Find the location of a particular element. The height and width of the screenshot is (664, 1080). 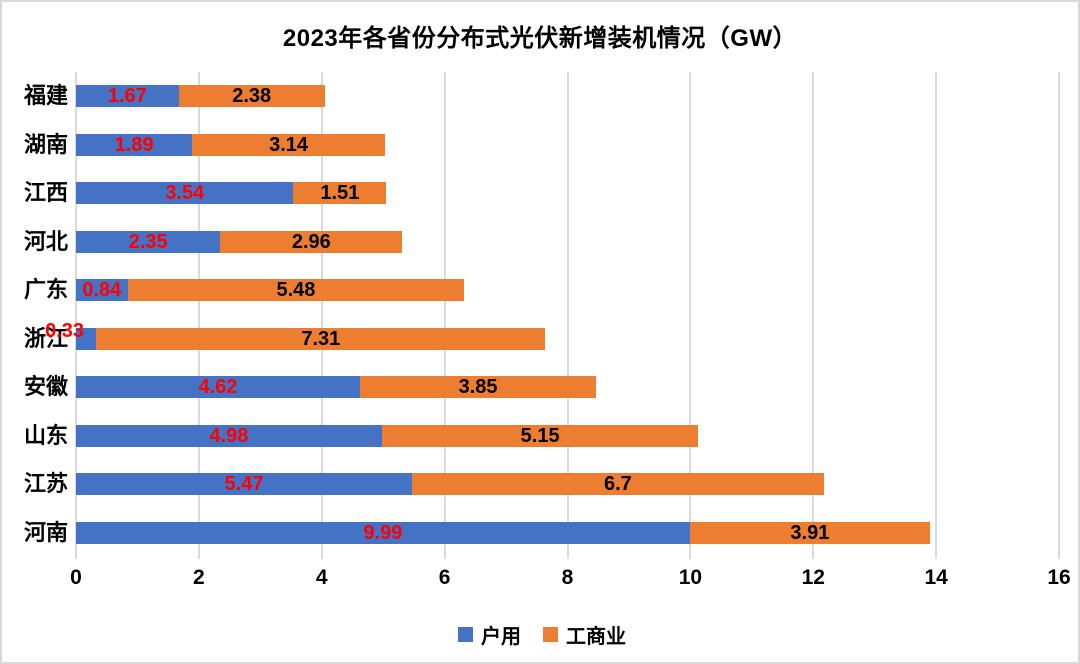

bar-segment-户用-福建: 1.67 is located at coordinates (127, 96).